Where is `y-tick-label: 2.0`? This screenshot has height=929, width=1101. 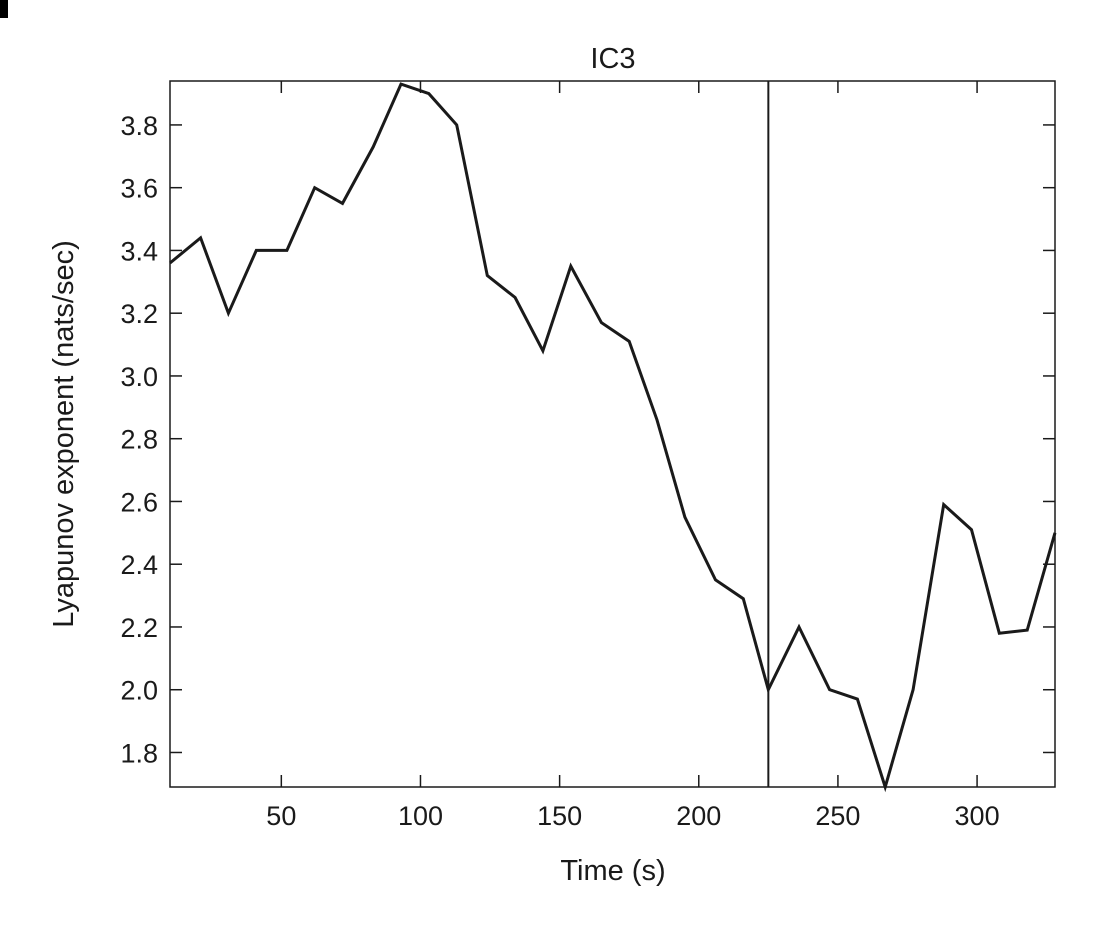
y-tick-label: 2.0 is located at coordinates (139, 691).